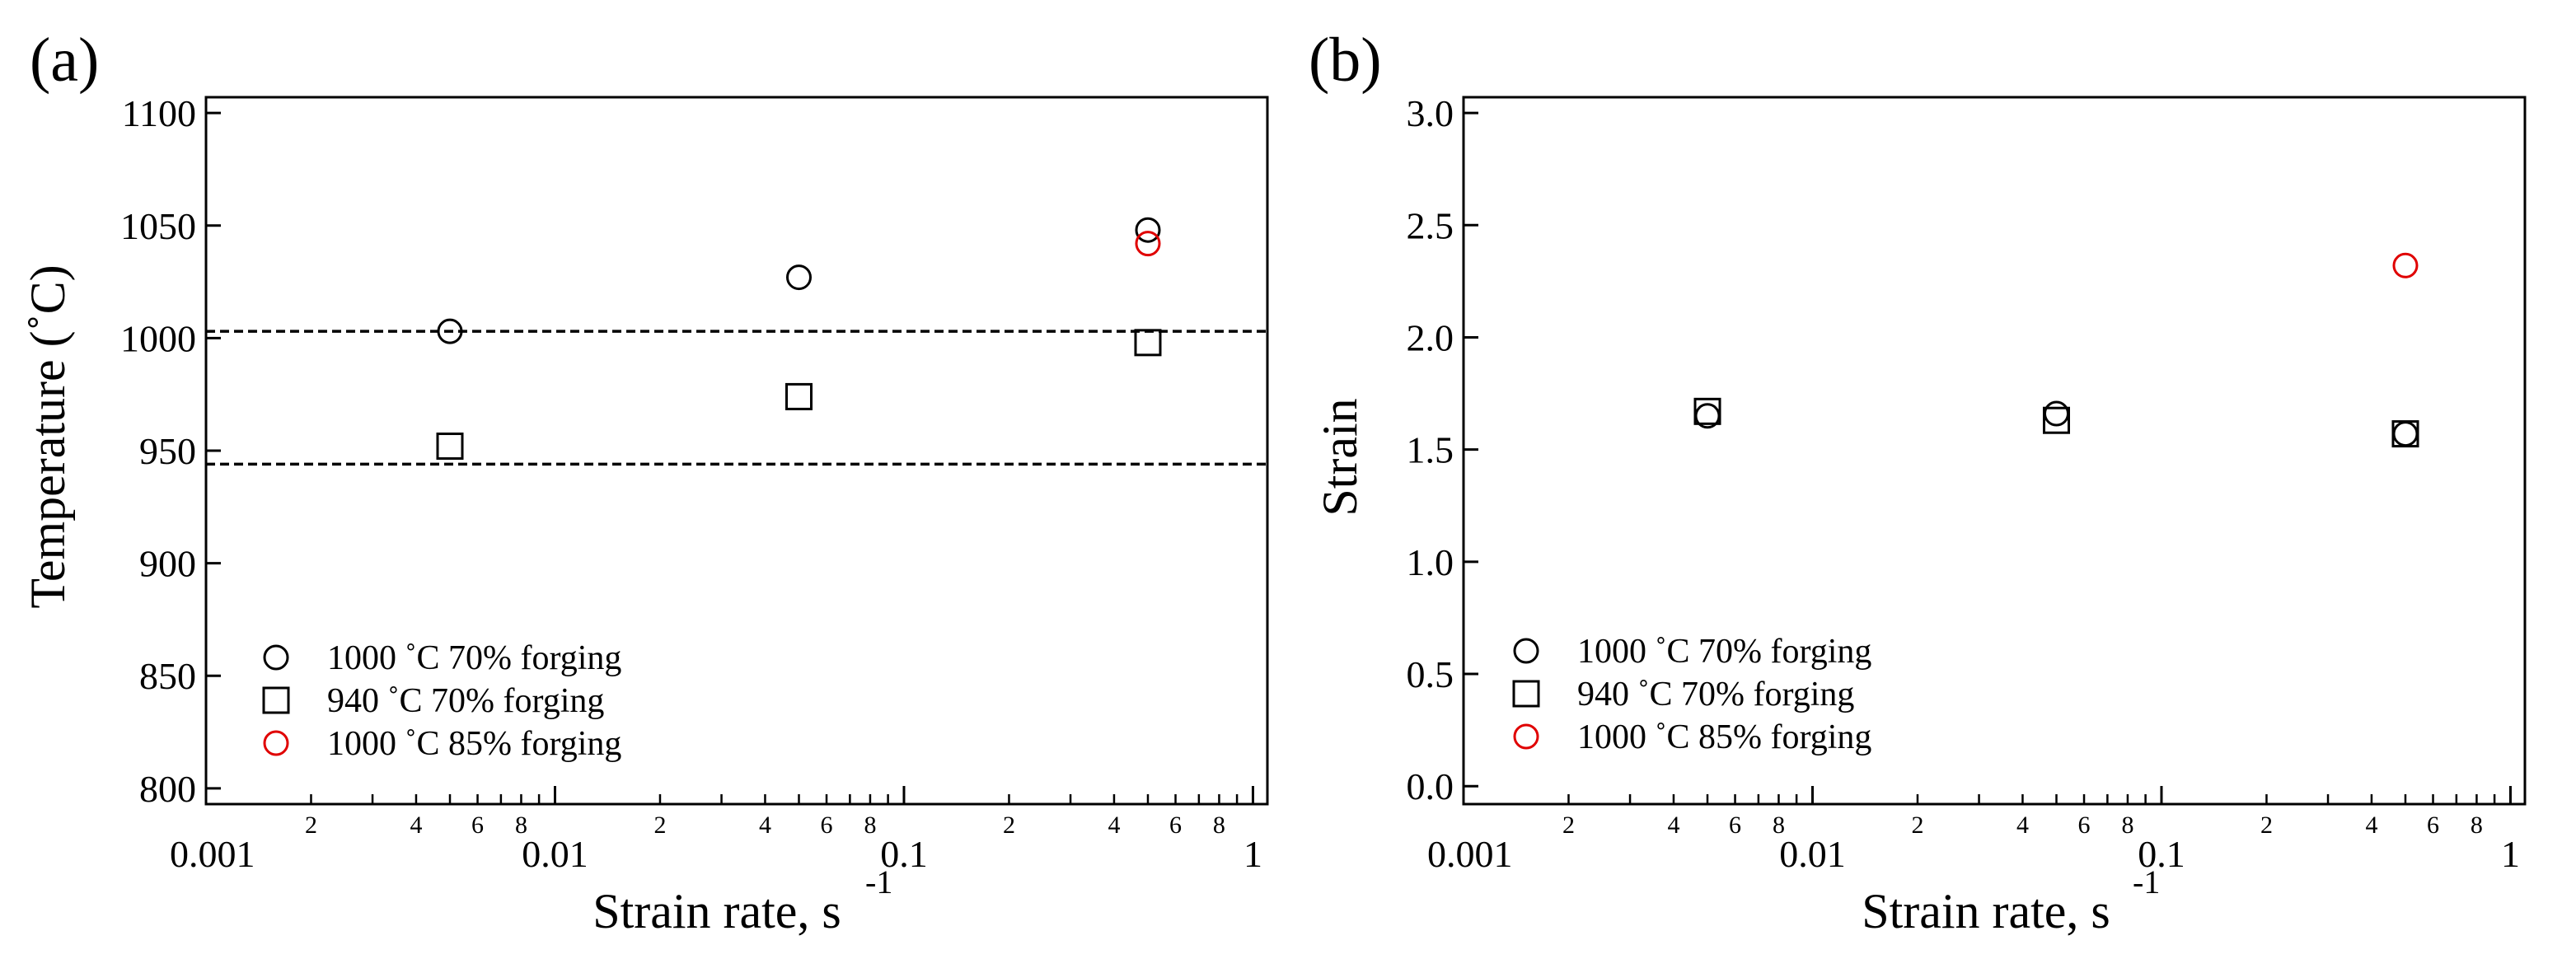 The height and width of the screenshot is (973, 2576). What do you see at coordinates (158, 226) in the screenshot?
I see `y-tick-label: 1050` at bounding box center [158, 226].